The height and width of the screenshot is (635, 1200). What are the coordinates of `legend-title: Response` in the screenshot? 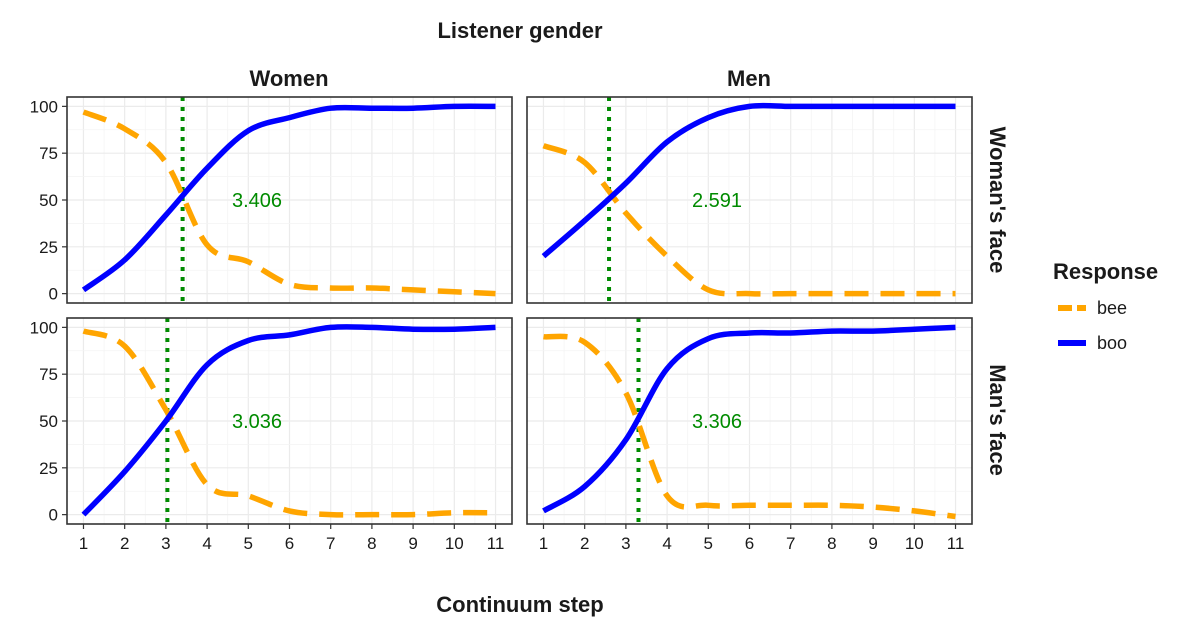 It's located at (1105, 271).